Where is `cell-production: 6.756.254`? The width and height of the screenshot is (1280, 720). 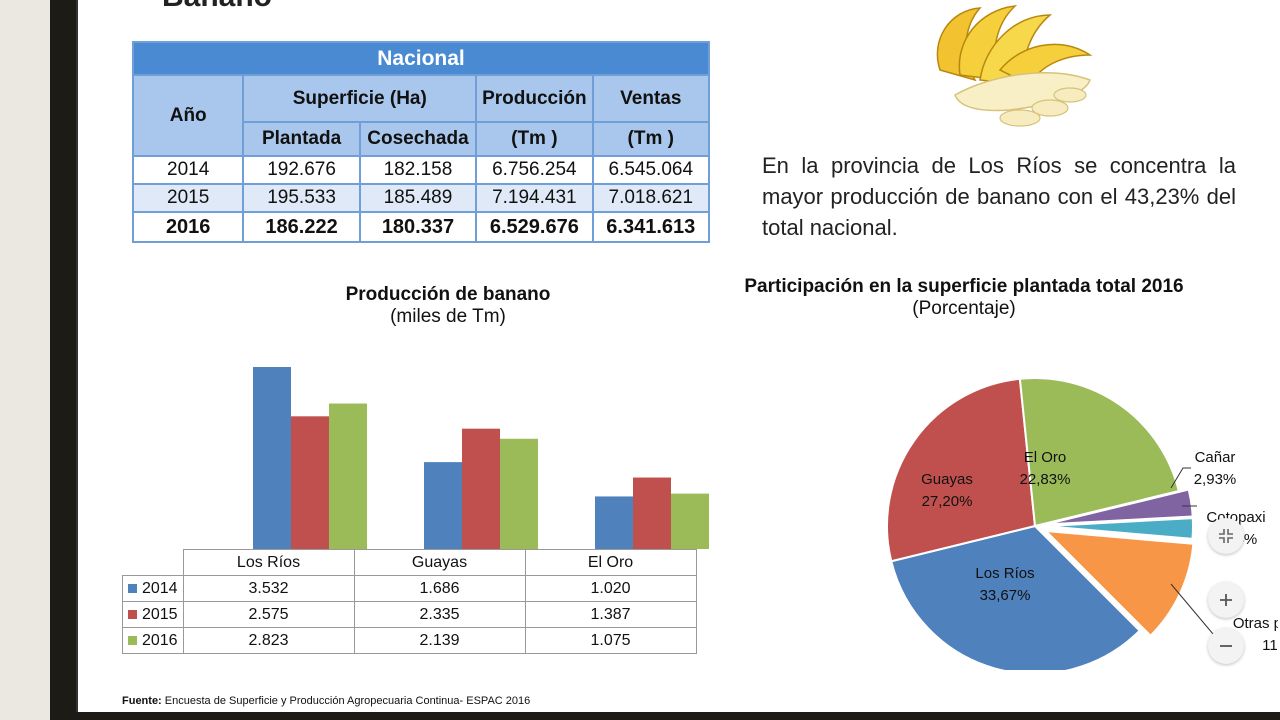
cell-production: 6.756.254 is located at coordinates (534, 170).